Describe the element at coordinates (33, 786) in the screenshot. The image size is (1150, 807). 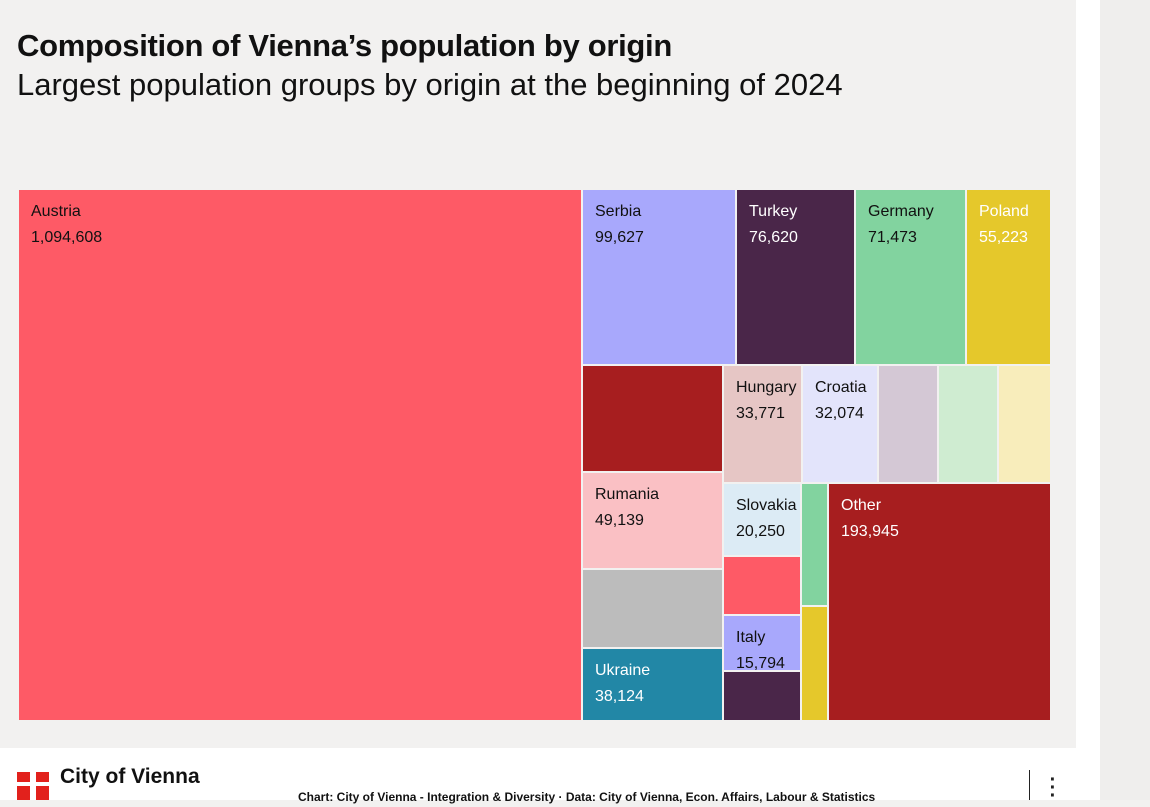
I see `vienna-flag-logo-icon` at that location.